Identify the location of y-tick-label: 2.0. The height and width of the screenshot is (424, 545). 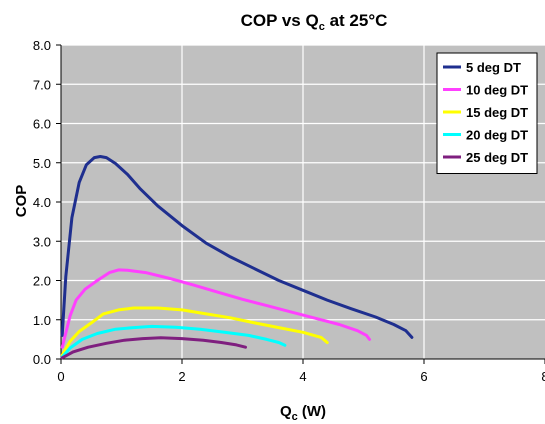
(42, 281).